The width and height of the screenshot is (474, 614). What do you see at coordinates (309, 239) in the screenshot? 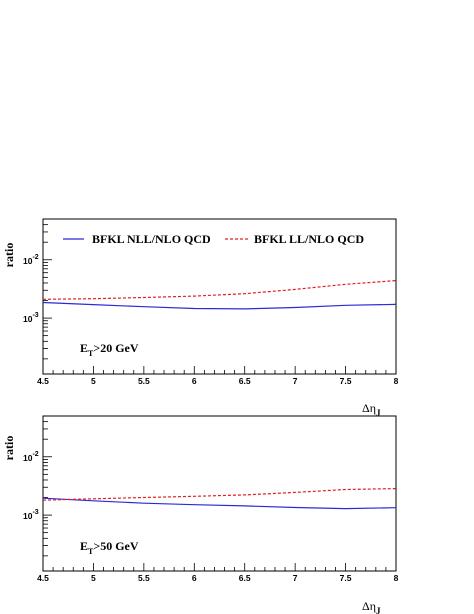
I see `legend-label-2: BFKL LL/NLO QCD` at bounding box center [309, 239].